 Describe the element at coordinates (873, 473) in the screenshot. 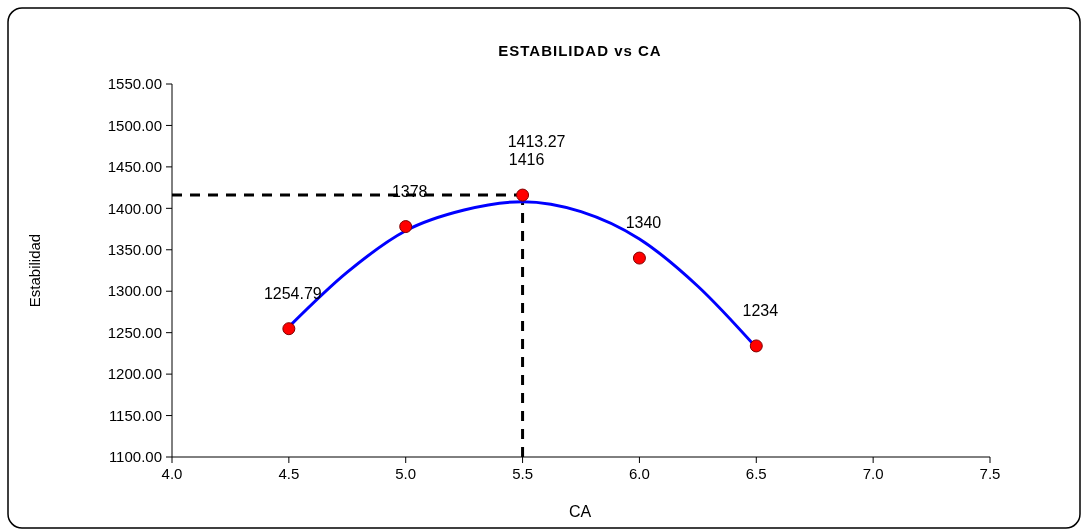

I see `x-tick-label: 7.0` at that location.